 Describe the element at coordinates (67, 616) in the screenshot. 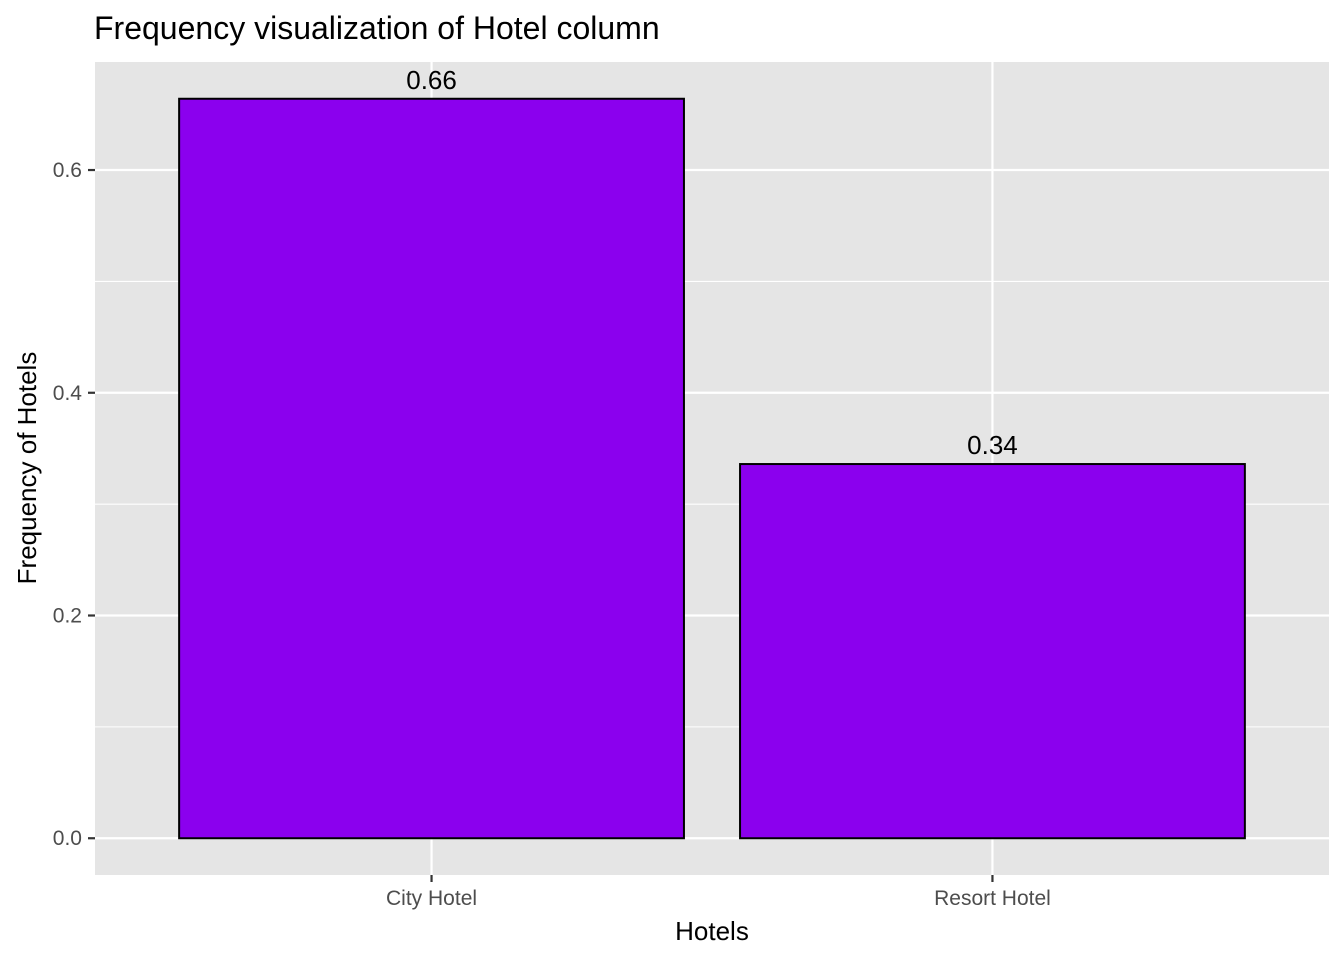

I see `y-tick-label: 0.2` at that location.